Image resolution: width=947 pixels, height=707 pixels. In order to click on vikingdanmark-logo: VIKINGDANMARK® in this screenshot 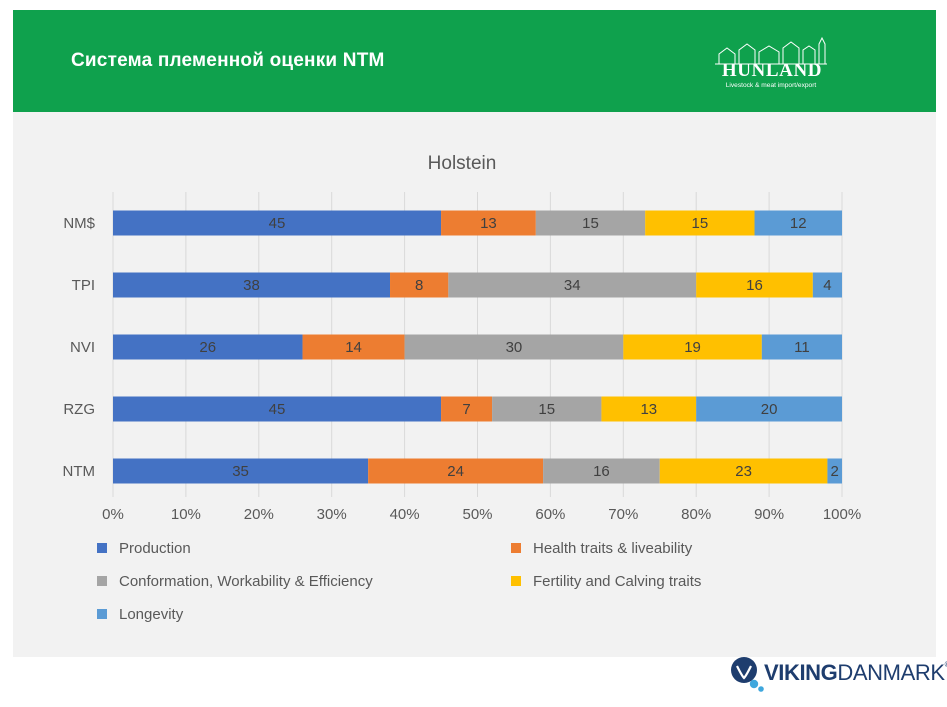, I will do `click(837, 674)`.